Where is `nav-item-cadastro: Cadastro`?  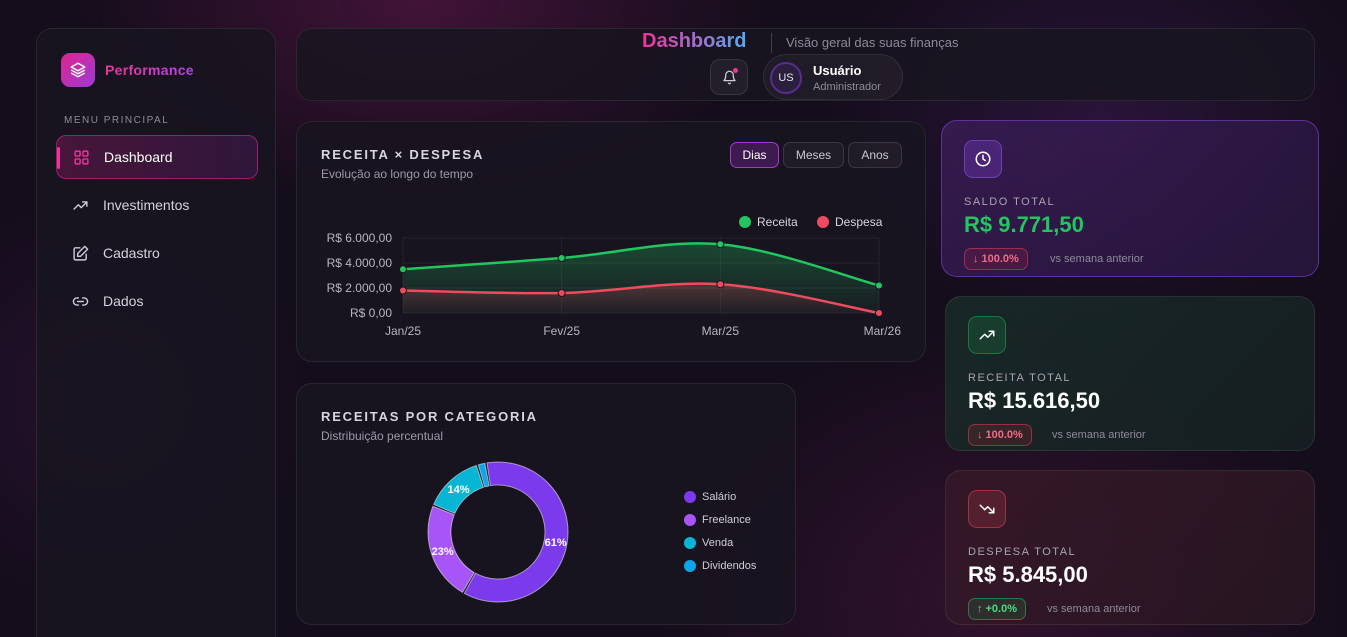 nav-item-cadastro: Cadastro is located at coordinates (157, 253).